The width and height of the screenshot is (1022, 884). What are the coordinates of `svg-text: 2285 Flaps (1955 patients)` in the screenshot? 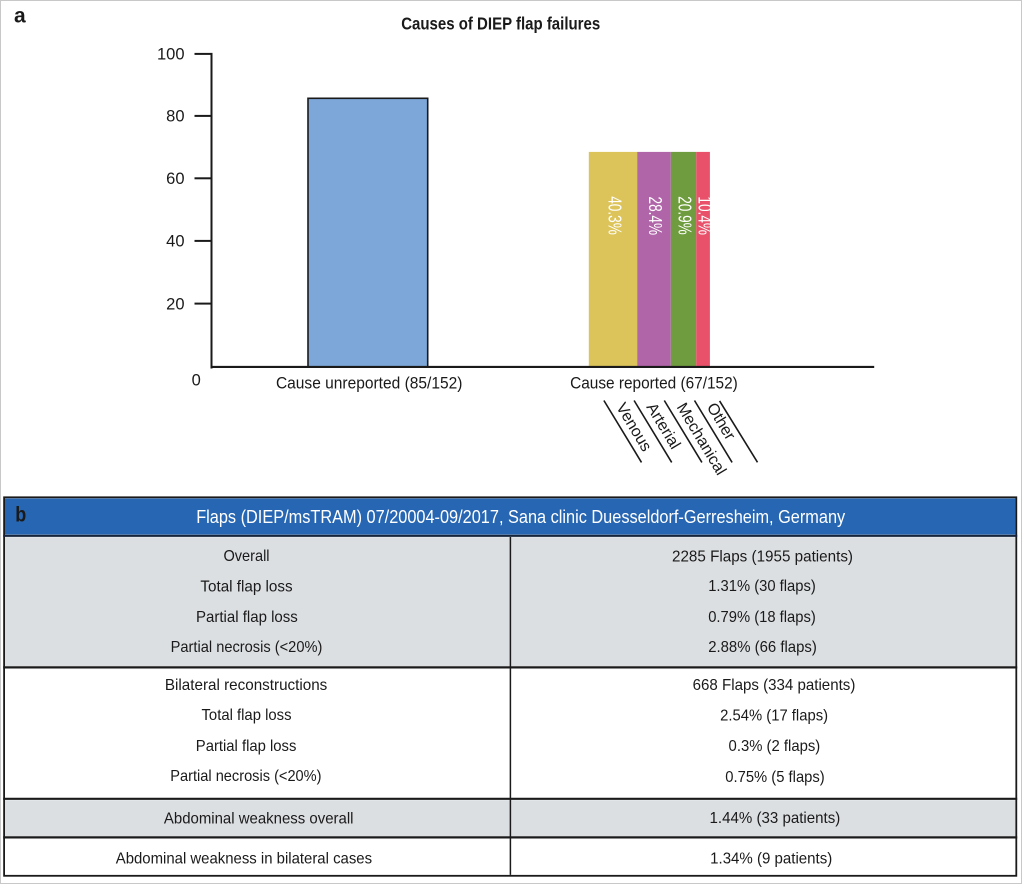 It's located at (762, 556).